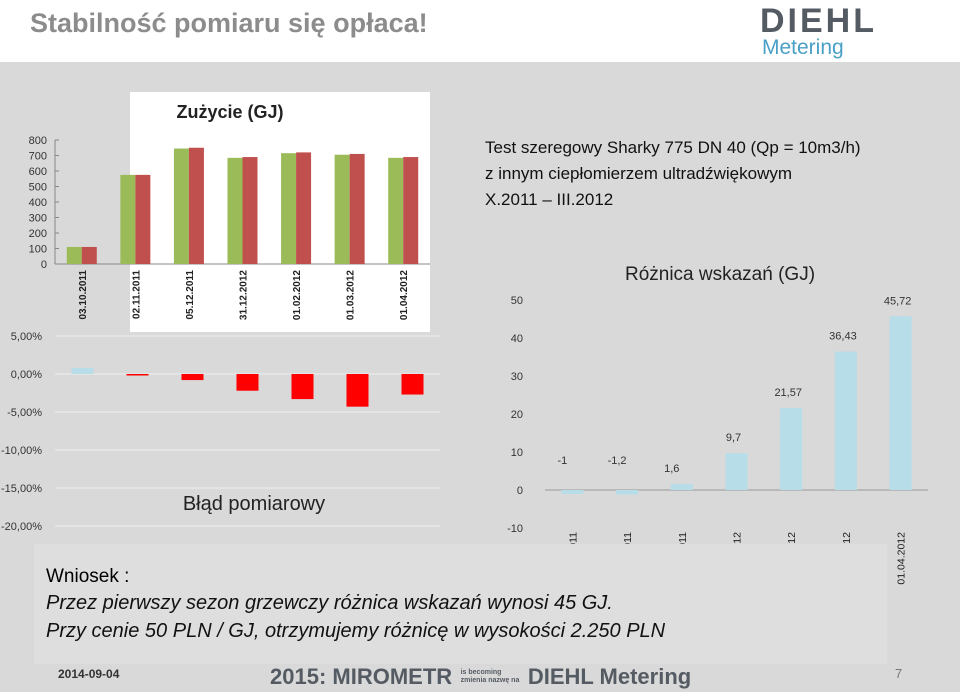  Describe the element at coordinates (517, 415) in the screenshot. I see `y-tick-label: 20` at that location.